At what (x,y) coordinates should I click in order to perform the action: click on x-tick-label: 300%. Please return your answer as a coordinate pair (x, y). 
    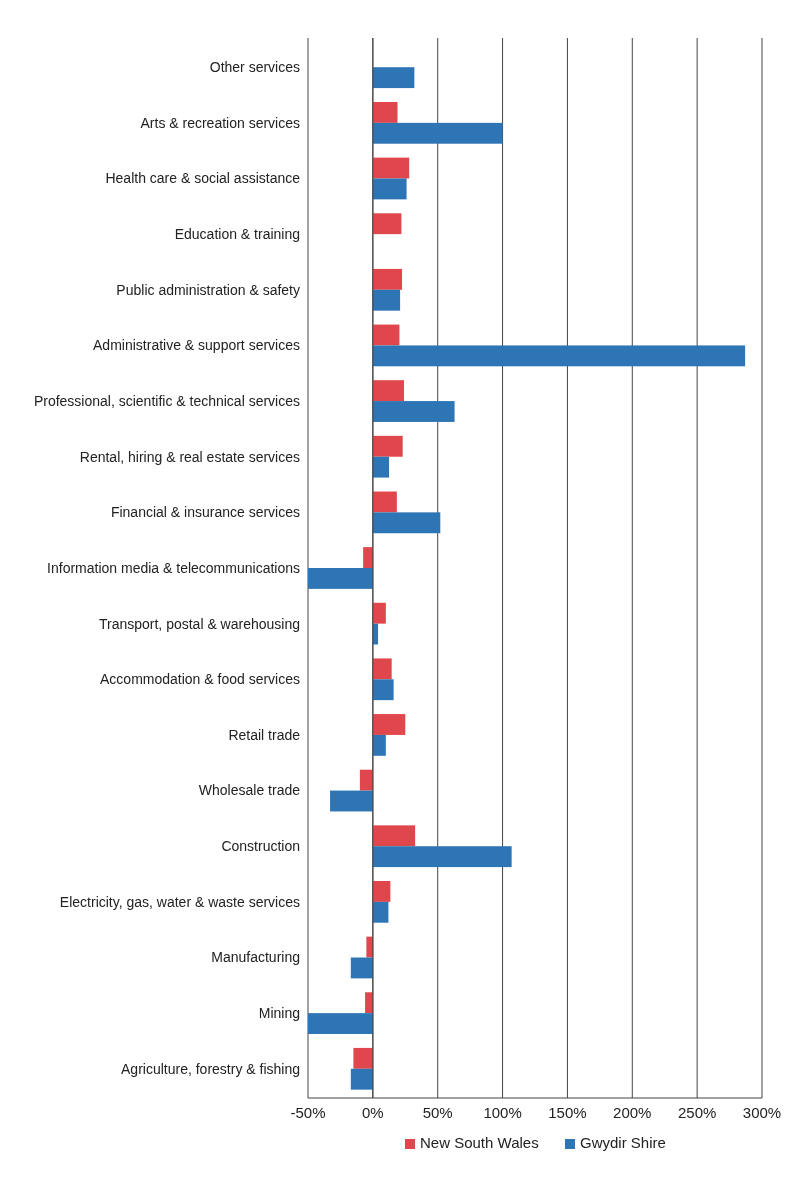
    Looking at the image, I should click on (762, 1112).